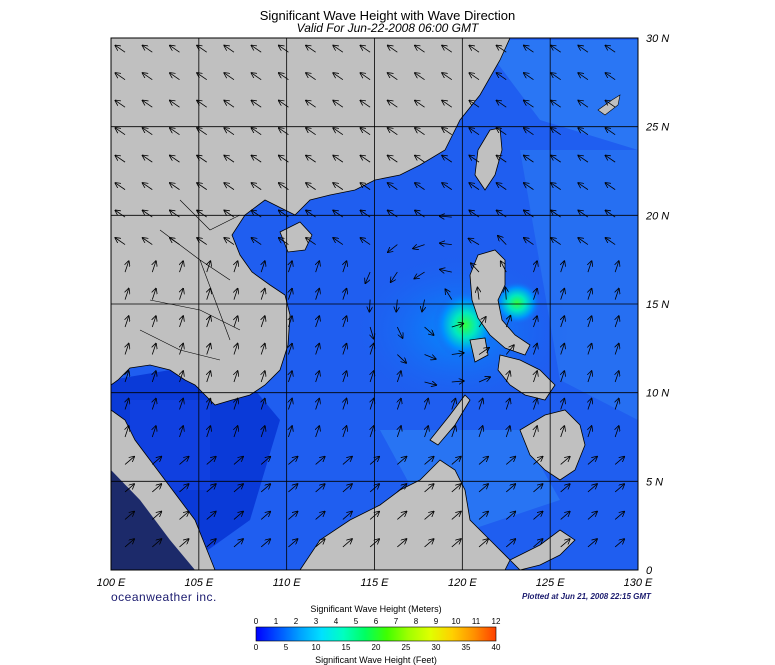 The image size is (775, 665). What do you see at coordinates (376, 660) in the screenshot?
I see `legend-title-feet: Significant Wave Height (Feet)` at bounding box center [376, 660].